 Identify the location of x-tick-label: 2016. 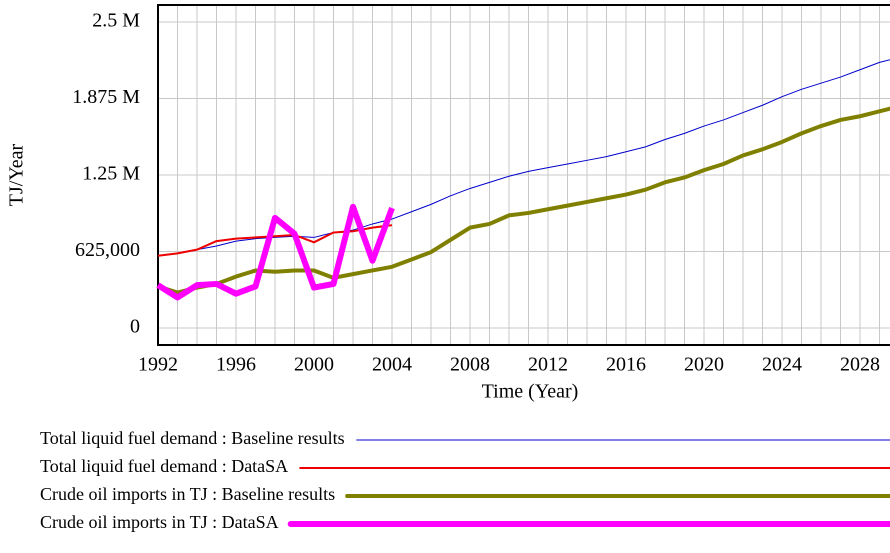
(626, 365).